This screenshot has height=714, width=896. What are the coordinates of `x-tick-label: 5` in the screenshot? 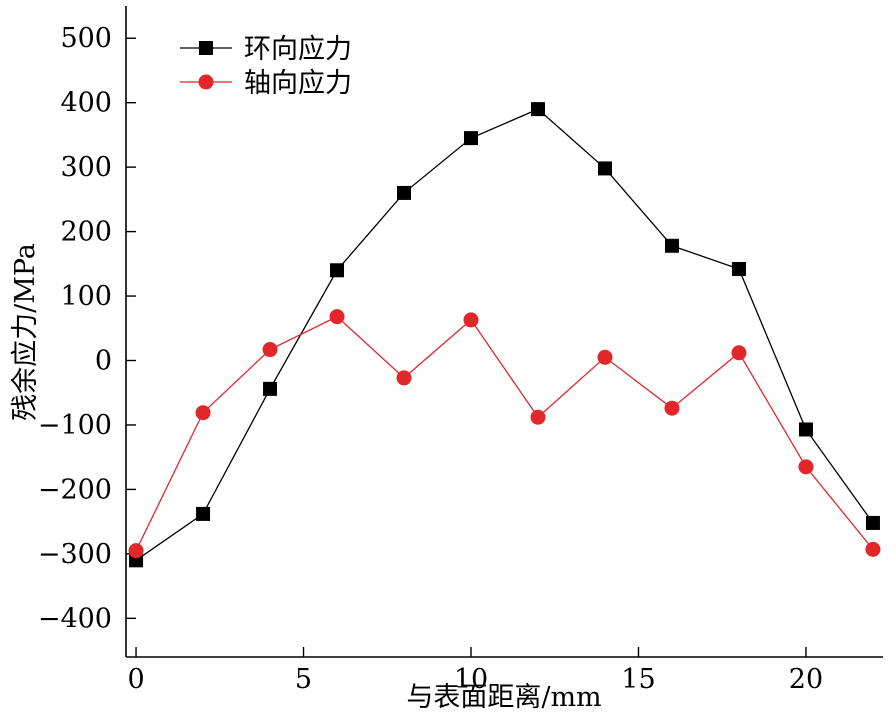 It's located at (303, 679).